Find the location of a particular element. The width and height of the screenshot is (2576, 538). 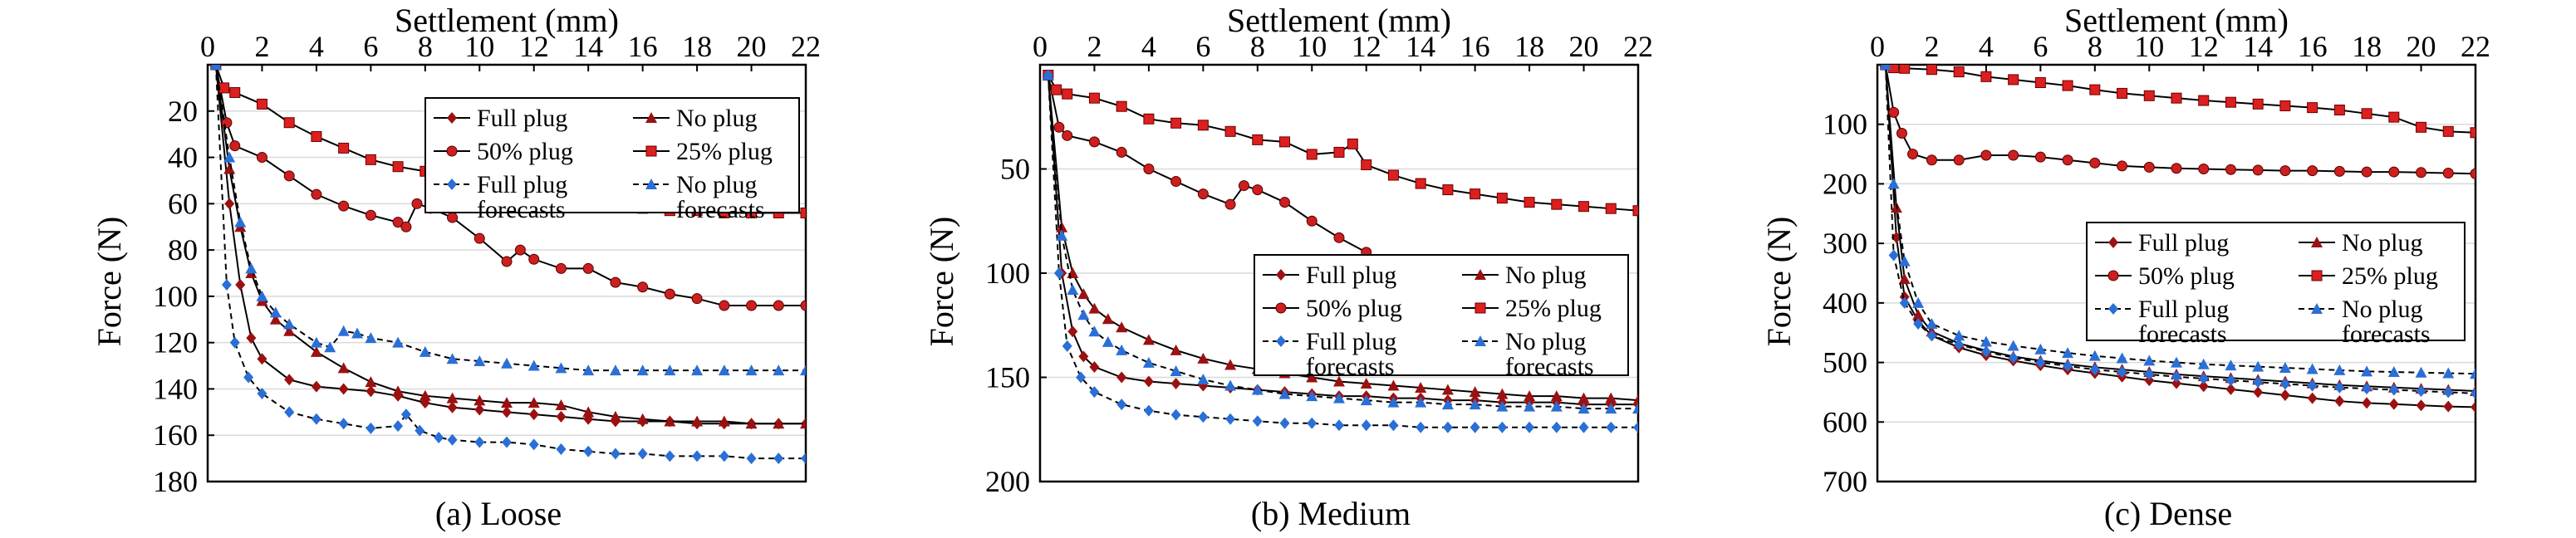

y-axis-title: Force (N) is located at coordinates (109, 282).